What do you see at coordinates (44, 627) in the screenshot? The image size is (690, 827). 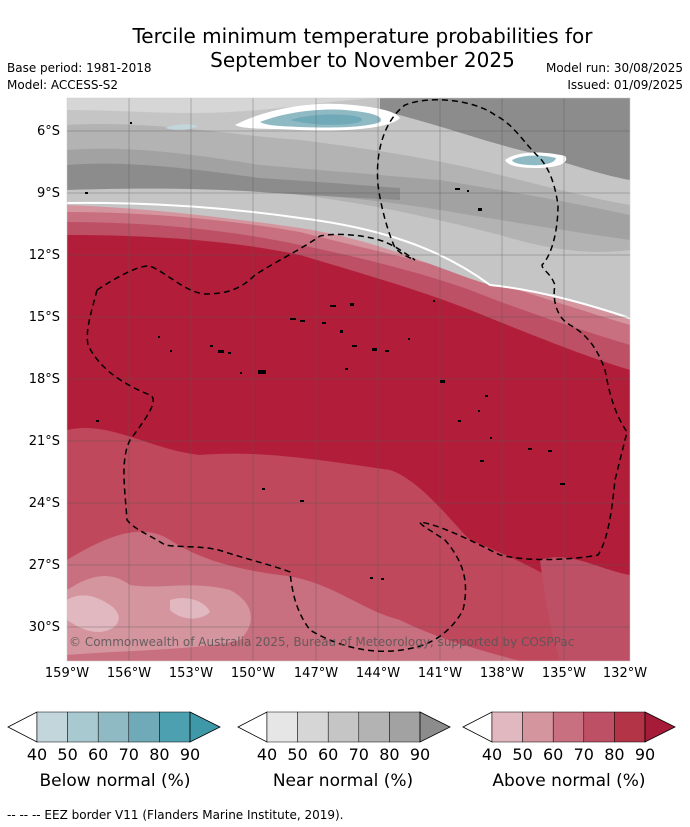 I see `lat-label: 30°S` at bounding box center [44, 627].